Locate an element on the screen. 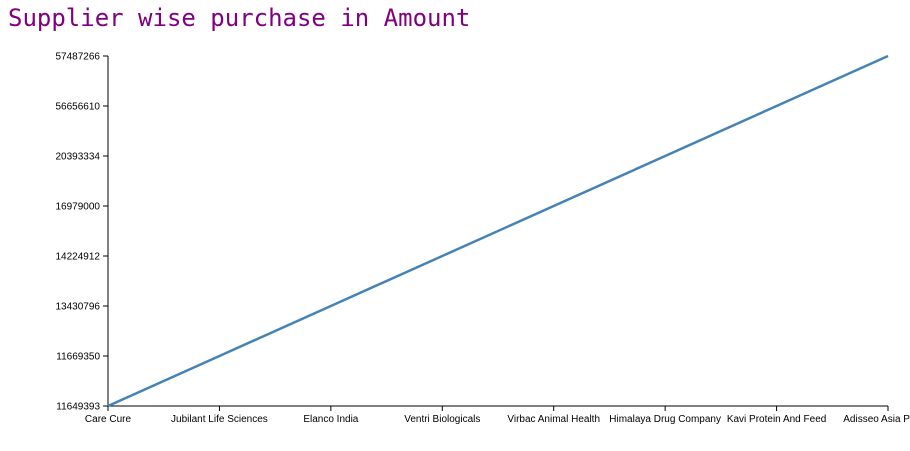  x-tick-label: Jubilant Life Sciences is located at coordinates (219, 419).